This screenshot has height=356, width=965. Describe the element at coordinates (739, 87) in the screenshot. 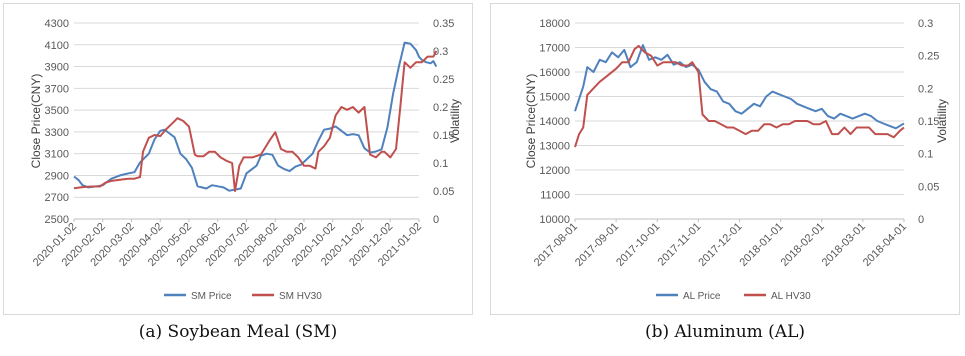

I see `series-line-price` at that location.